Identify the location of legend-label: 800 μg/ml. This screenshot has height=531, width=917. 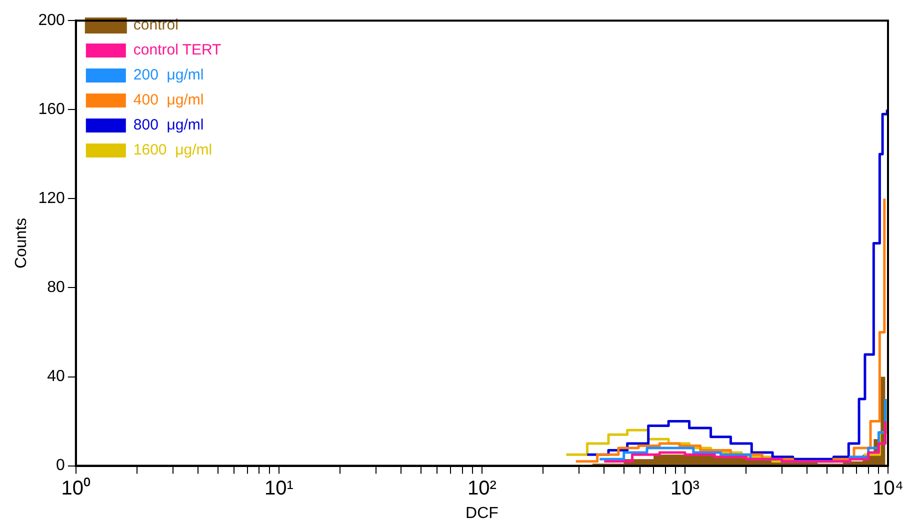
(168, 125).